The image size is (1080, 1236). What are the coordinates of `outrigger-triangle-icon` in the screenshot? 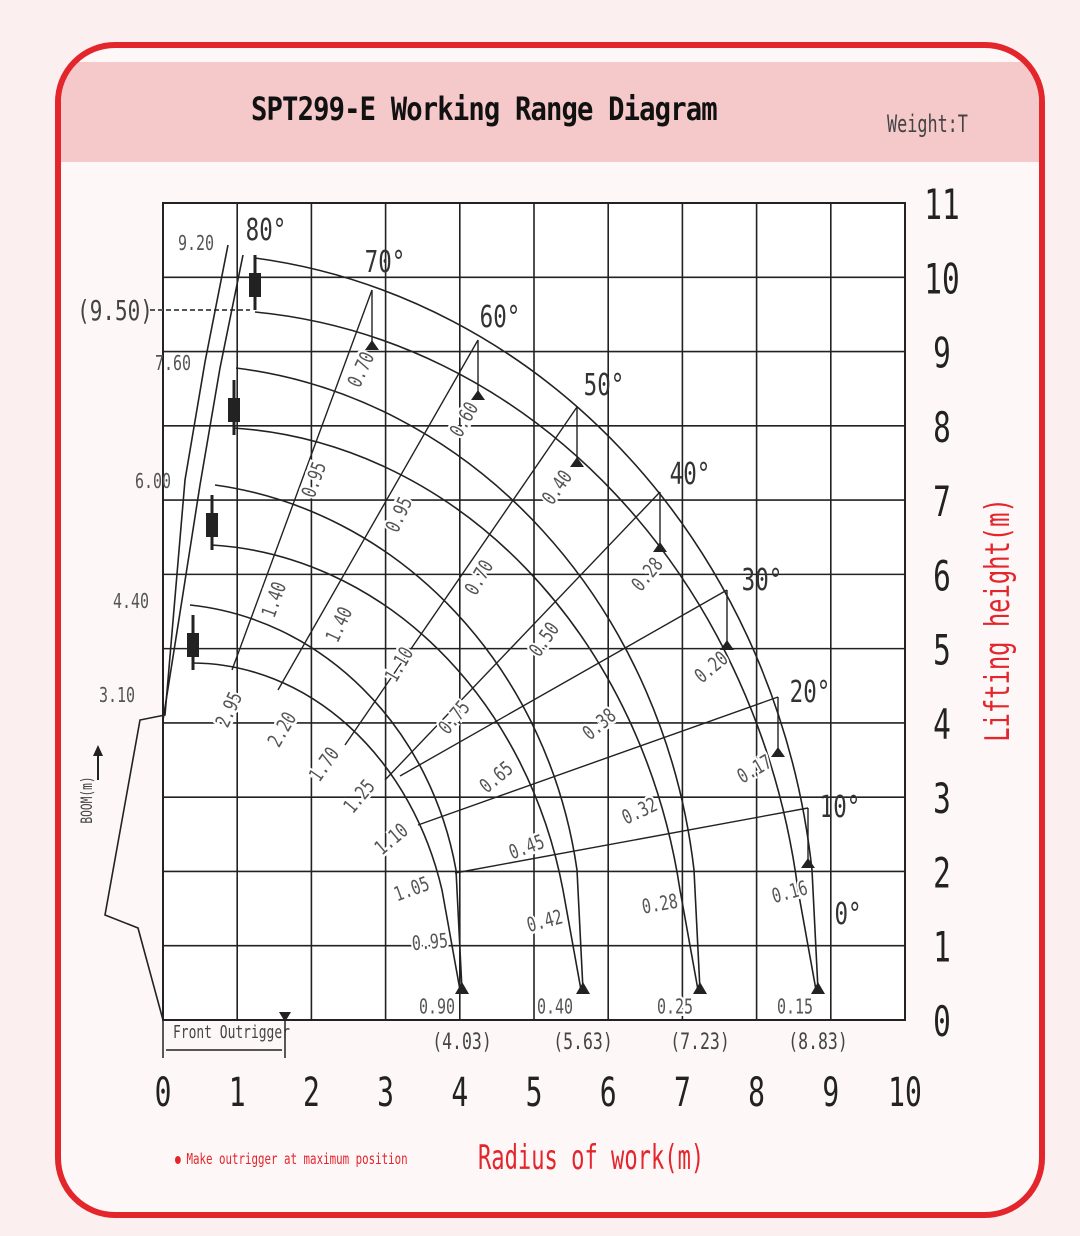 It's located at (285, 1017).